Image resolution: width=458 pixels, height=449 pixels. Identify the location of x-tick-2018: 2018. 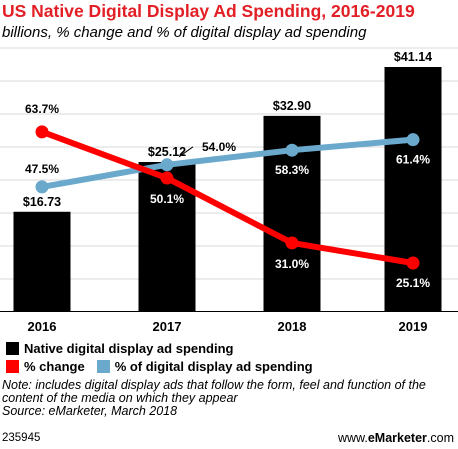
(292, 326).